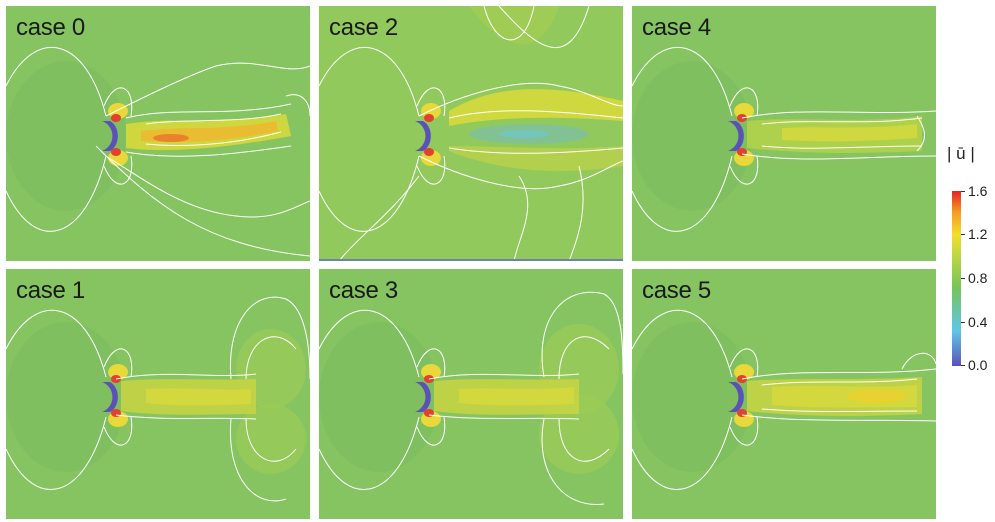 The image size is (995, 522). I want to click on panel-case-0: case 0, so click(158, 133).